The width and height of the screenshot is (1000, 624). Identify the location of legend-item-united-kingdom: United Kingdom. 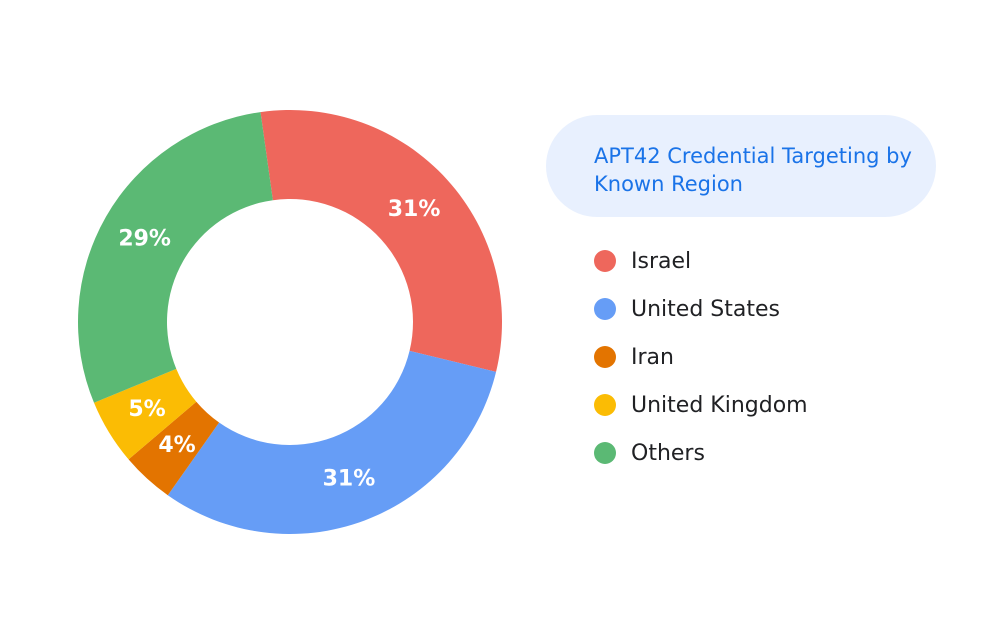
(701, 405).